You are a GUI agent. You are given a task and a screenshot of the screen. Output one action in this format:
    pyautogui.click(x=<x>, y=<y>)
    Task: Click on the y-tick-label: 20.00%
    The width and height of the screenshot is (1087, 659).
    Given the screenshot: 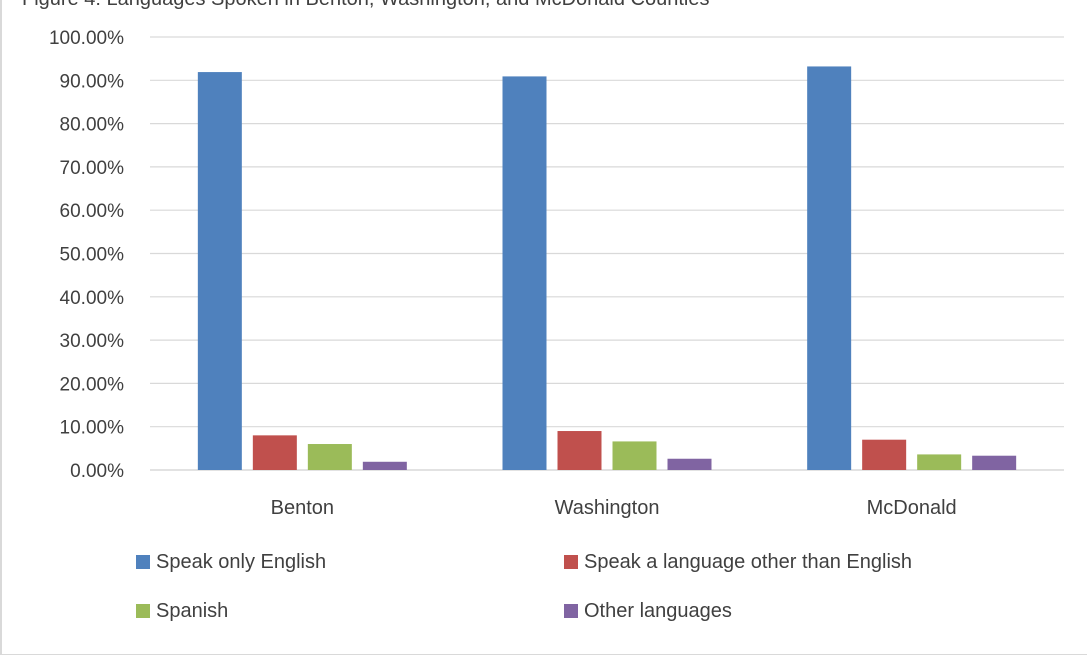 What is the action you would take?
    pyautogui.click(x=92, y=384)
    